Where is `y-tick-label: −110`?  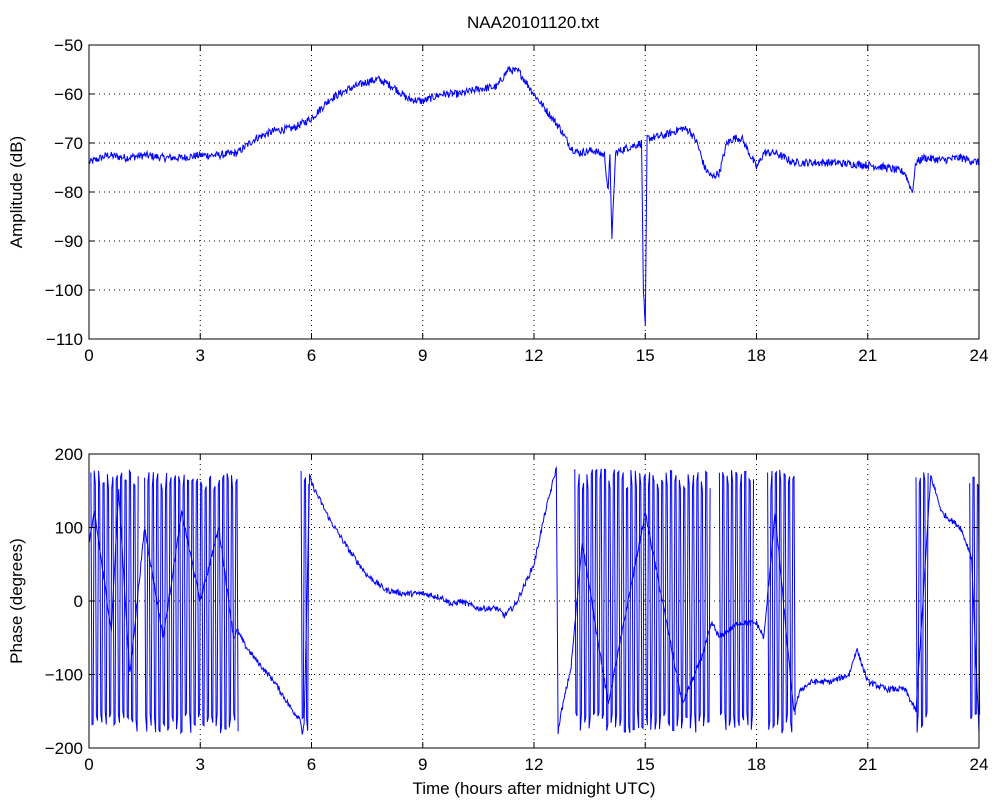
y-tick-label: −110 is located at coordinates (64, 339).